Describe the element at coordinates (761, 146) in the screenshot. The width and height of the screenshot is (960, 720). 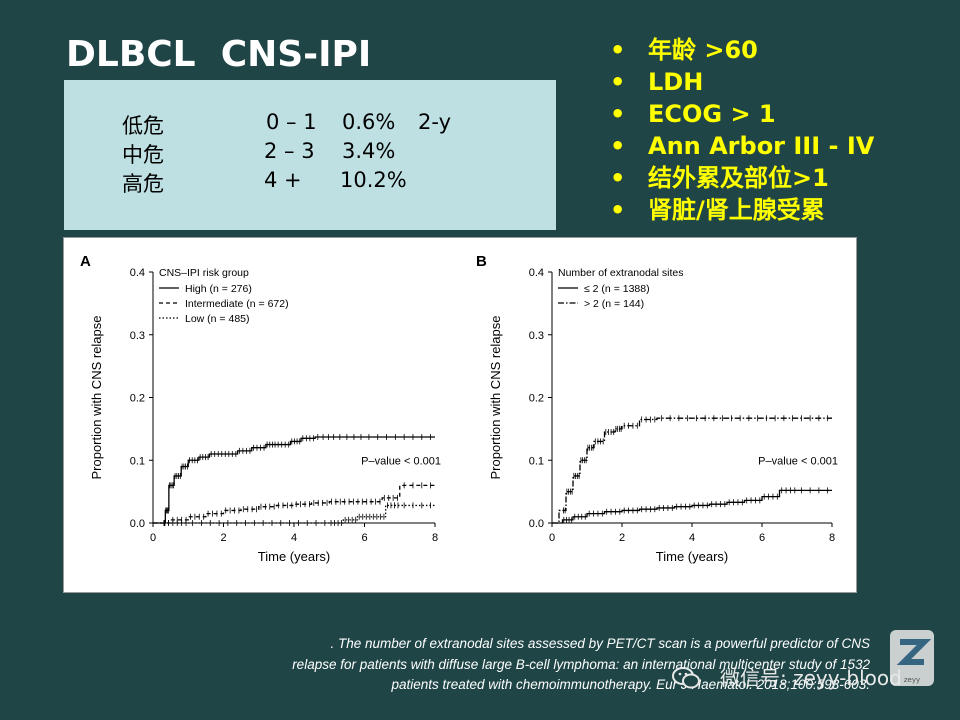
I see `risk-factor-text: Ann Arbor III - IV` at that location.